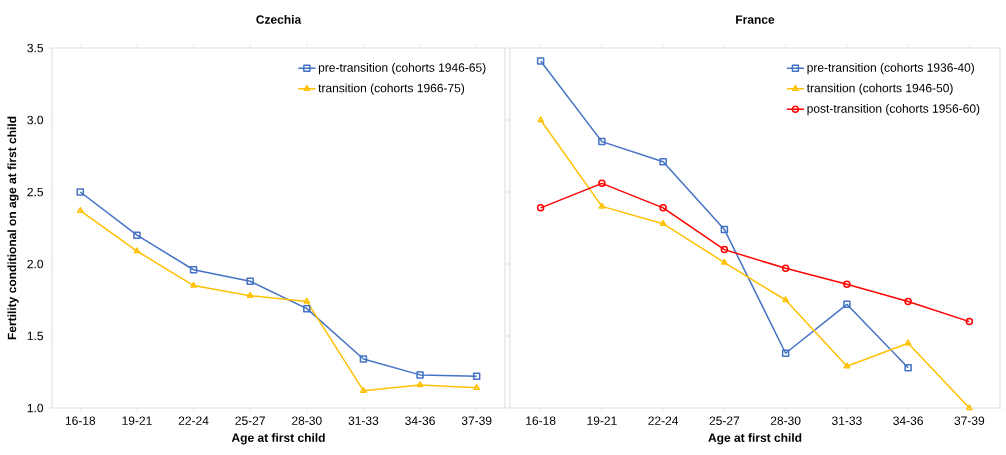 This screenshot has height=455, width=1006. I want to click on chart-title: Czechia, so click(279, 19).